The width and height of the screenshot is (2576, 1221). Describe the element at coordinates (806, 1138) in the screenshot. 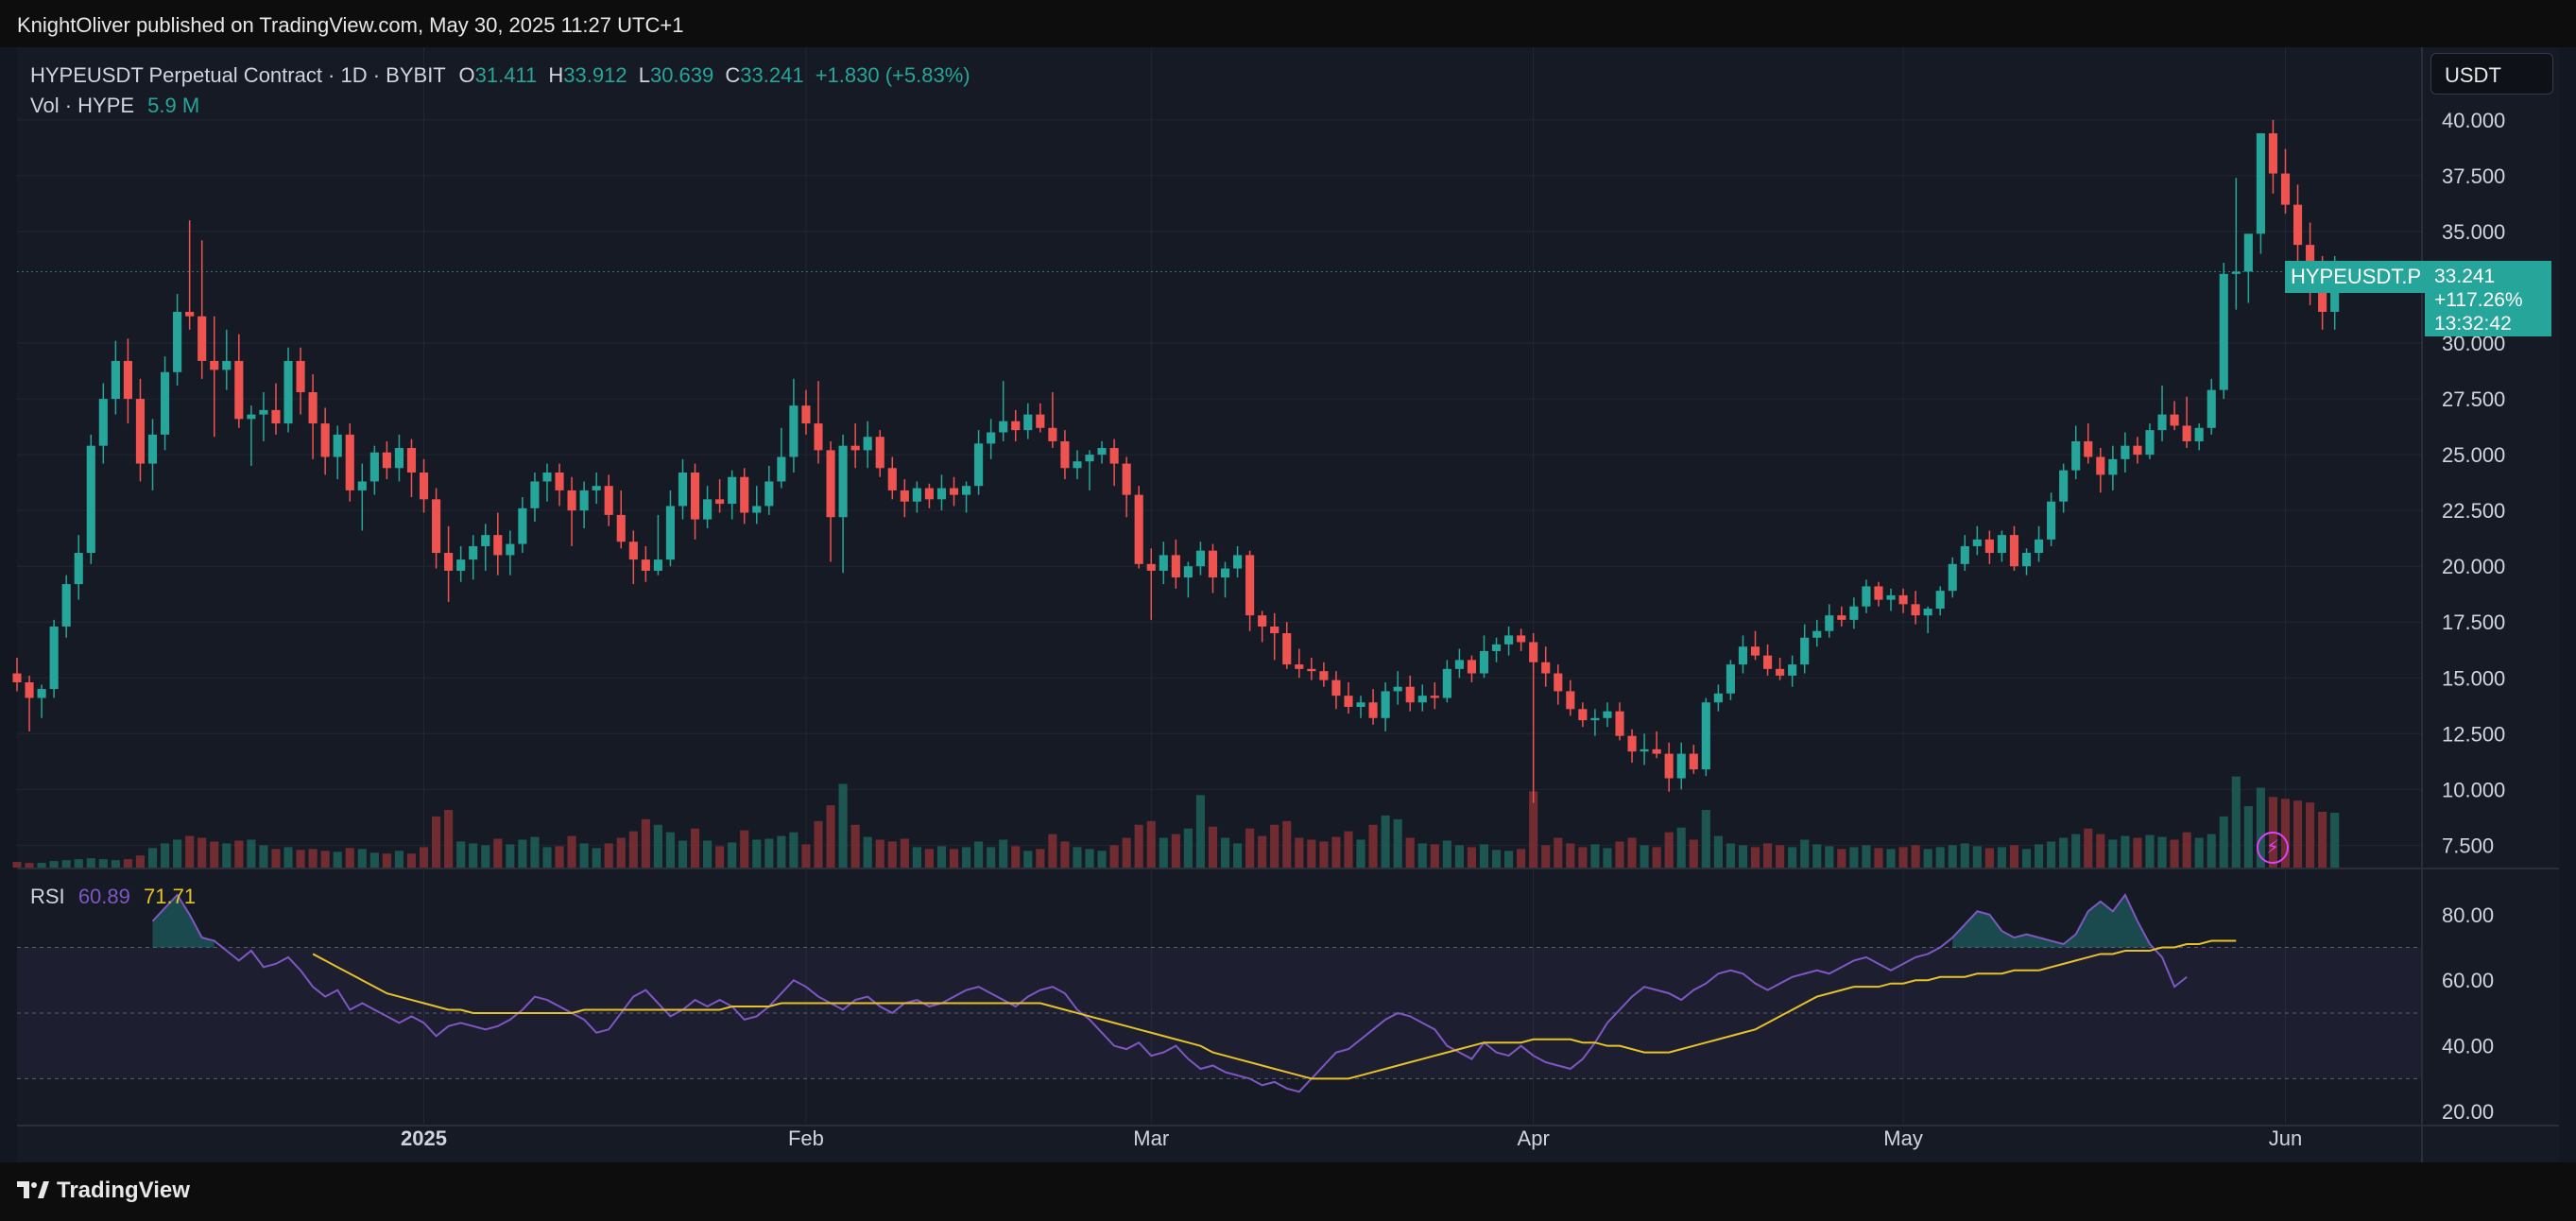

I see `time-tick-label: Feb` at that location.